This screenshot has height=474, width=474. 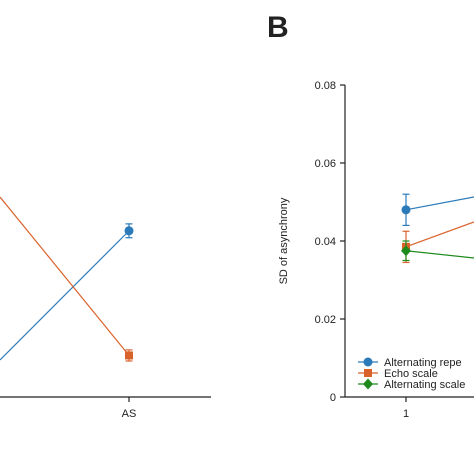 I want to click on legend-label-0: Alternating repe, so click(x=423, y=363).